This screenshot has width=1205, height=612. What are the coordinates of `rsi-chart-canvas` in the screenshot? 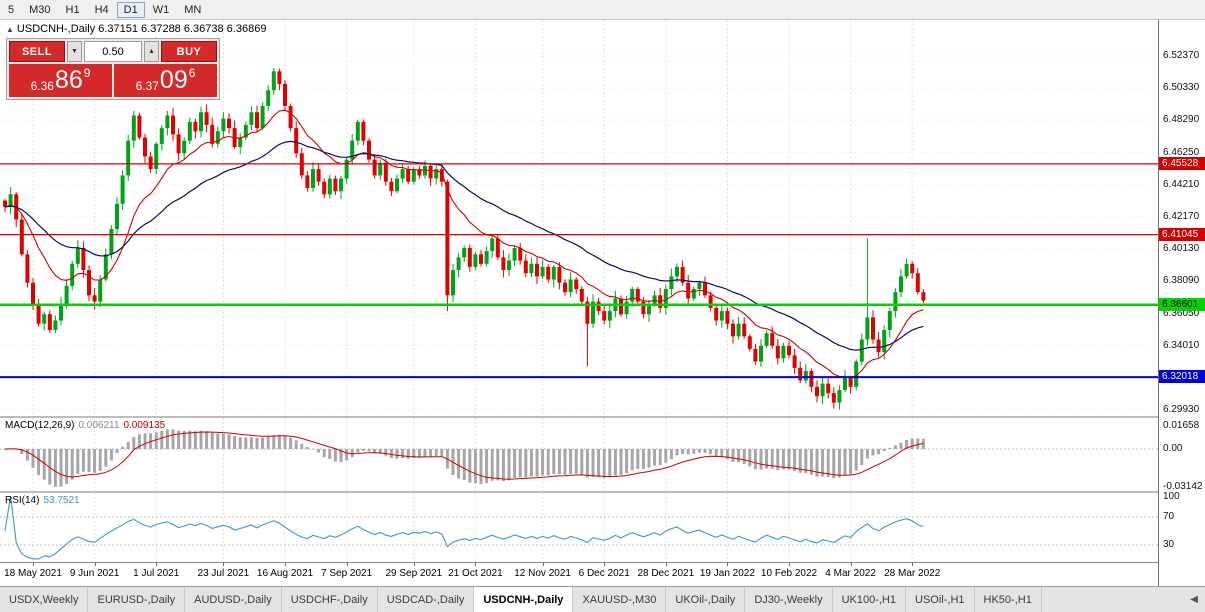 It's located at (579, 527).